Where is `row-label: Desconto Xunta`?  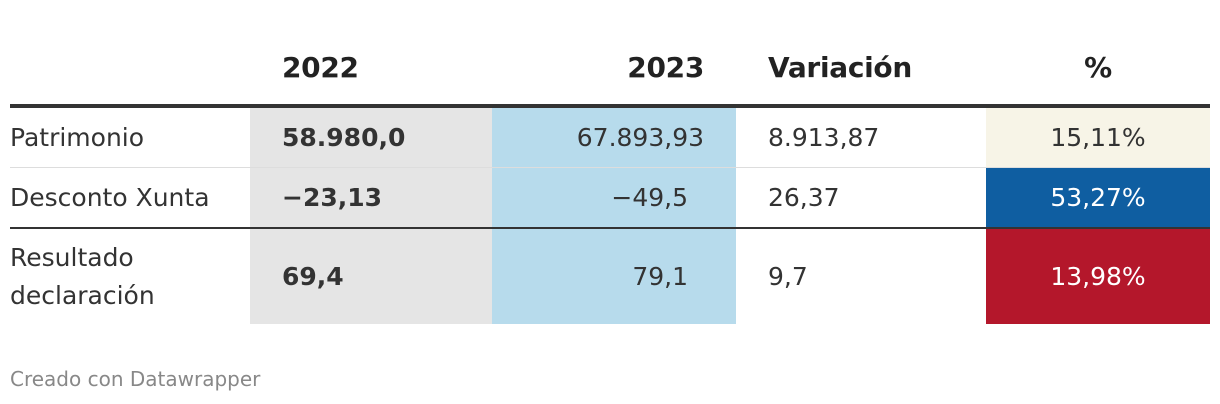 row-label: Desconto Xunta is located at coordinates (110, 197).